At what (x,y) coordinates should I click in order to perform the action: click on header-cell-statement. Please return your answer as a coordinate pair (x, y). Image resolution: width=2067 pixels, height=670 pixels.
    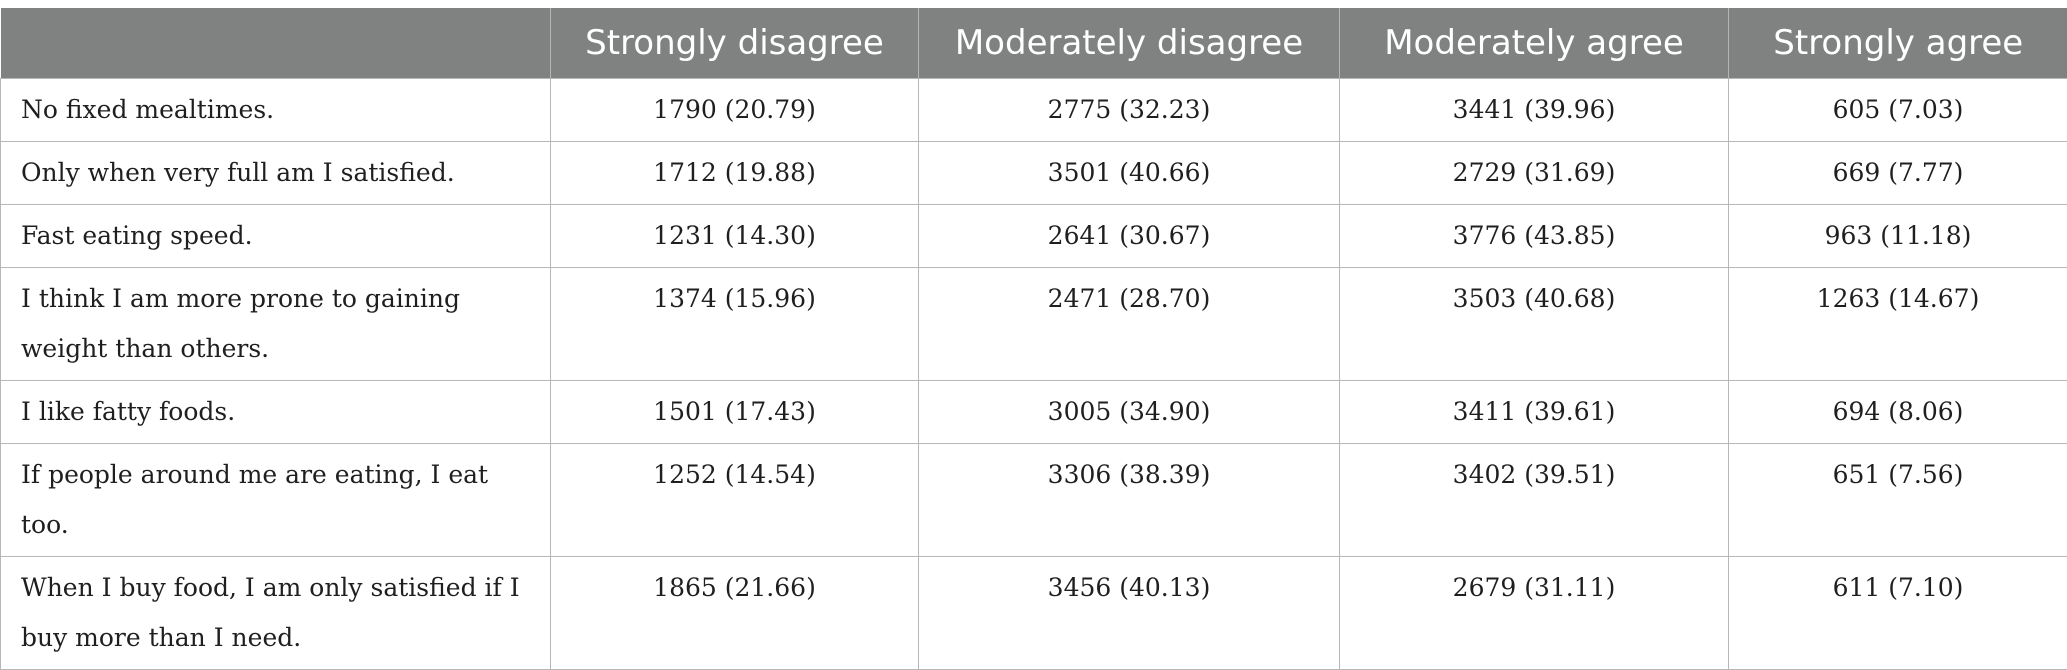
    Looking at the image, I should click on (276, 43).